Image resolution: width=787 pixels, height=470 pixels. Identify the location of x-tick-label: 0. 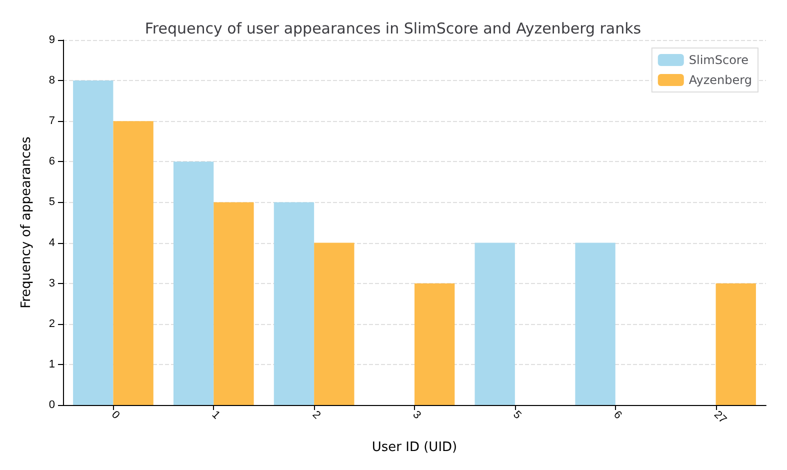
(115, 415).